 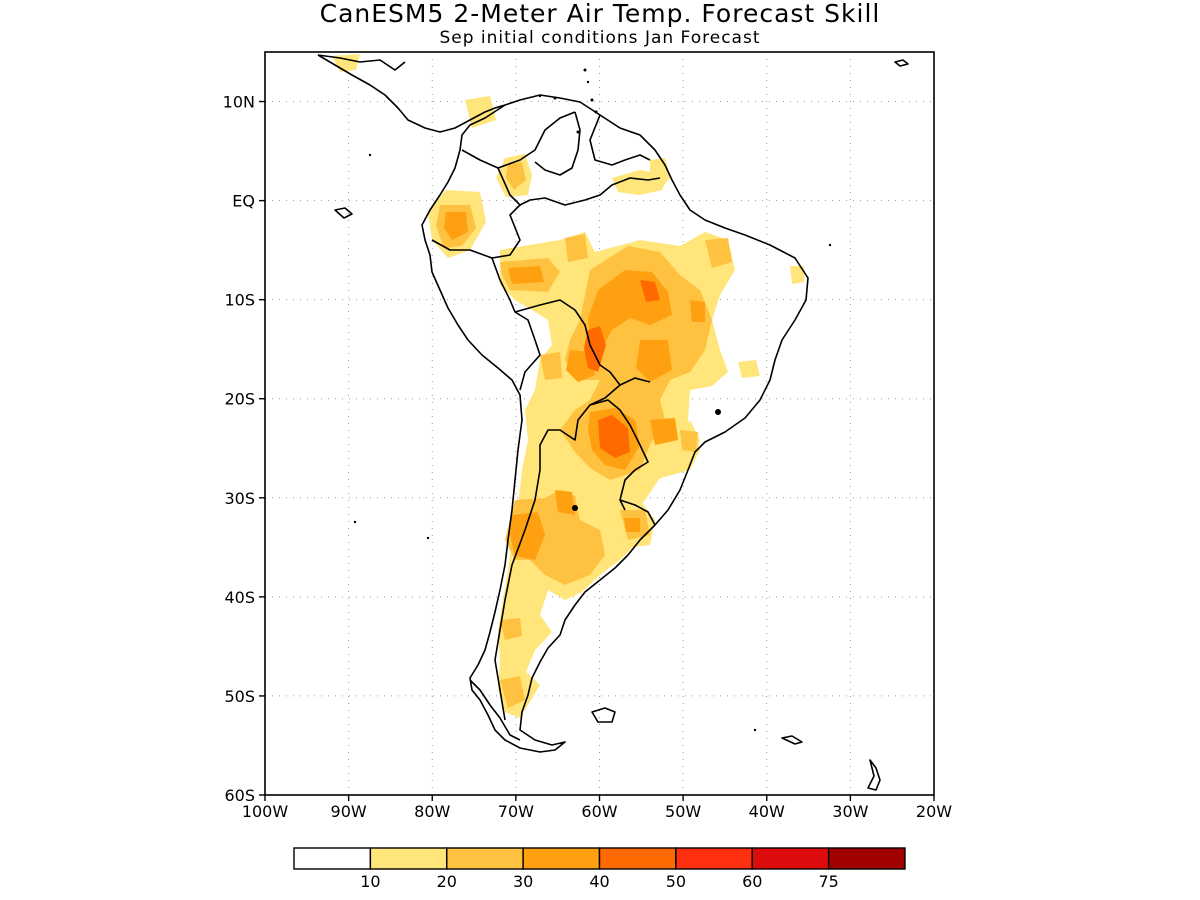 I want to click on lon-tick-label: 80W, so click(x=432, y=811).